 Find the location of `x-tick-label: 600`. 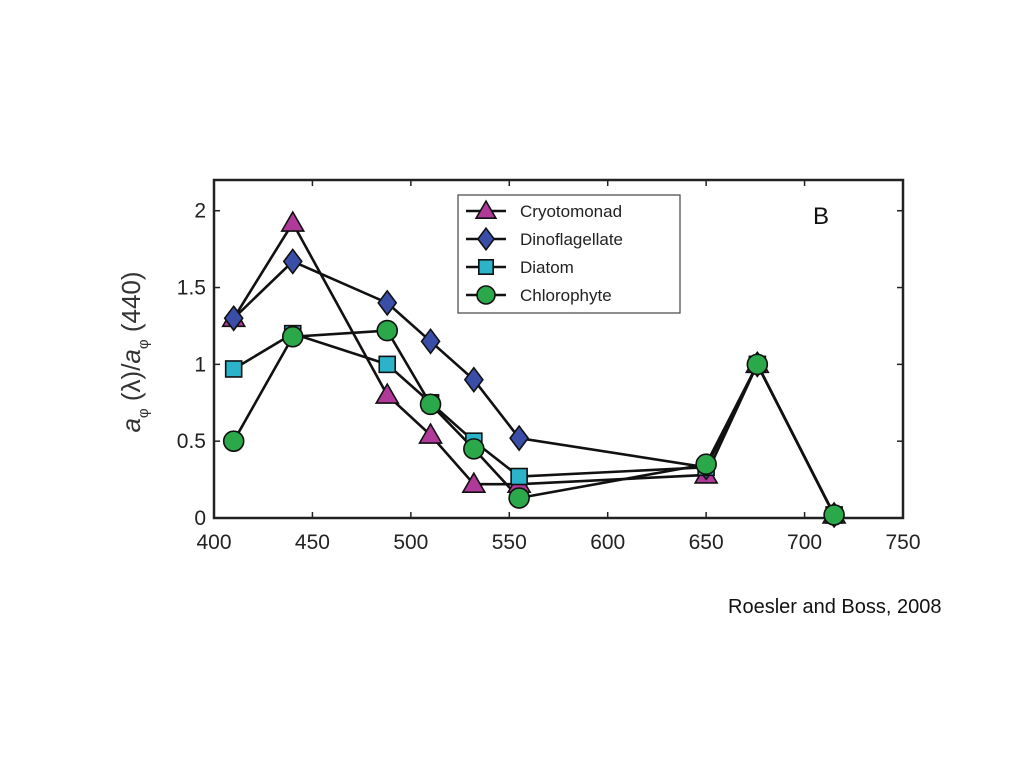

x-tick-label: 600 is located at coordinates (607, 542).